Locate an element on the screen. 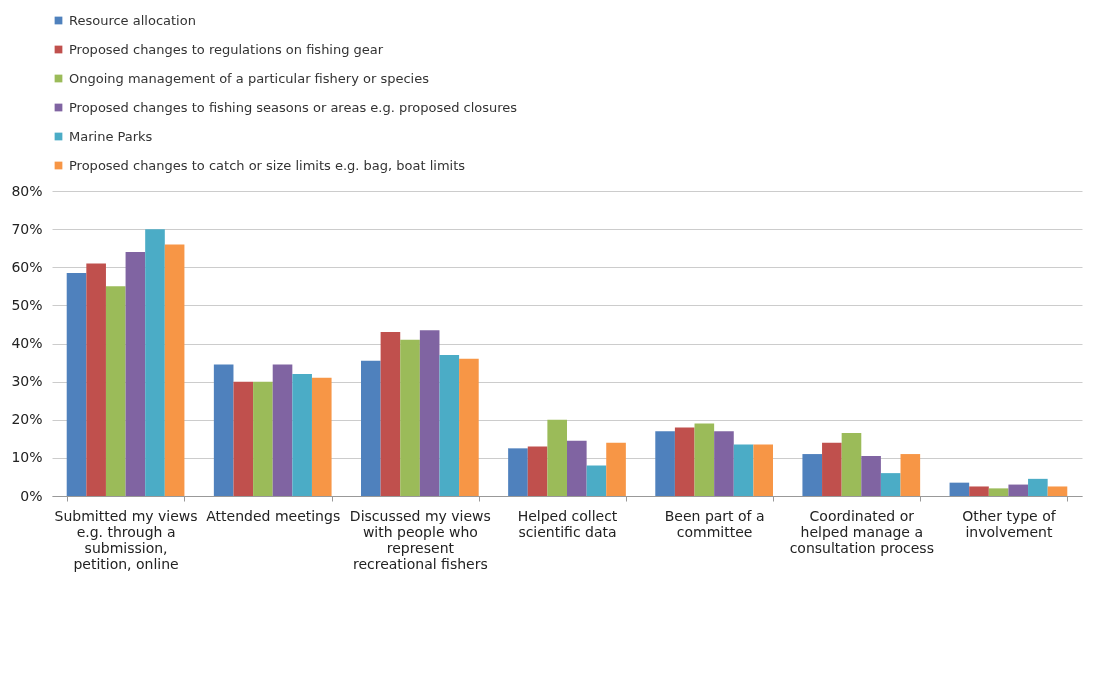  x-tick-label: Attended meetings is located at coordinates (273, 515).